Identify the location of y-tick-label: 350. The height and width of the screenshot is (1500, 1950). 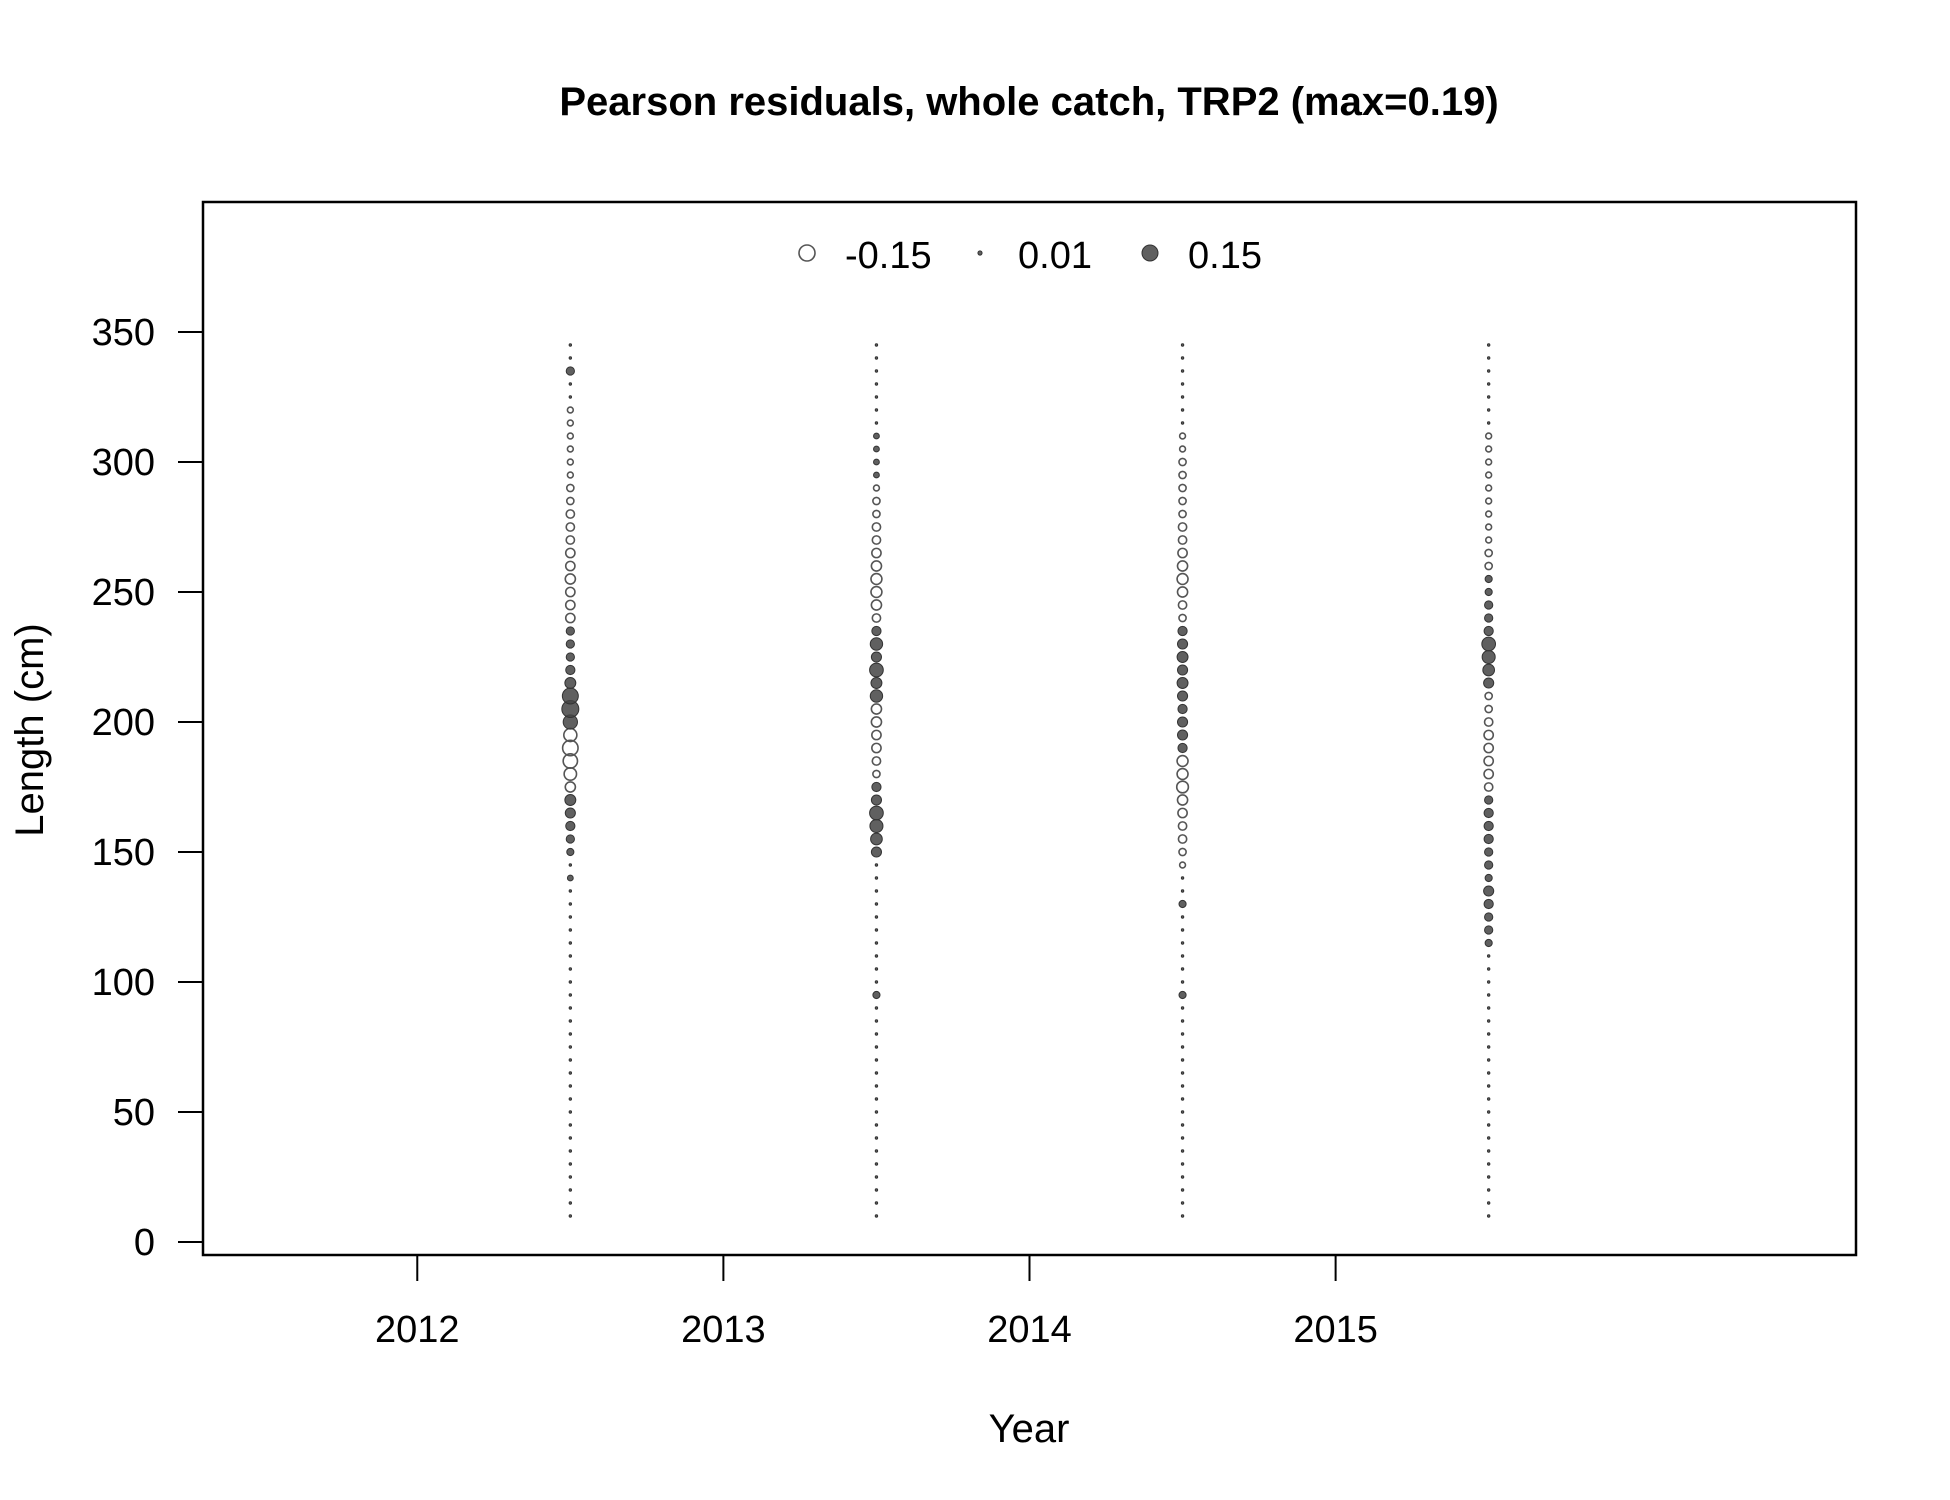
(123, 333).